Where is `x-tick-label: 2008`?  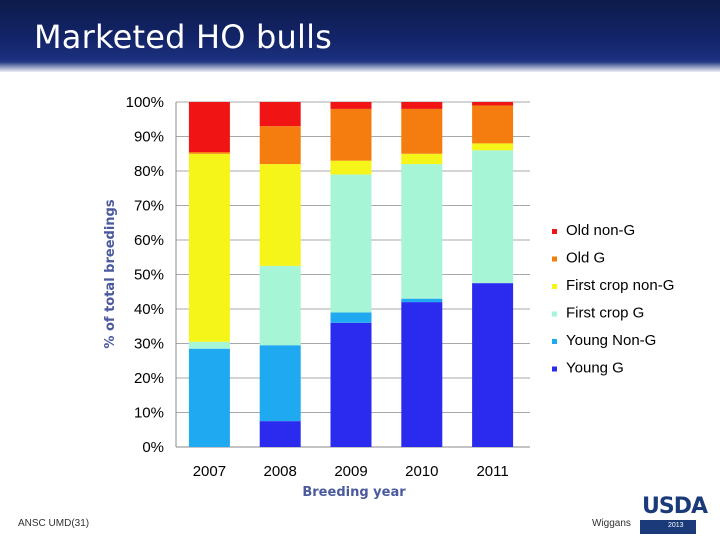 x-tick-label: 2008 is located at coordinates (280, 471).